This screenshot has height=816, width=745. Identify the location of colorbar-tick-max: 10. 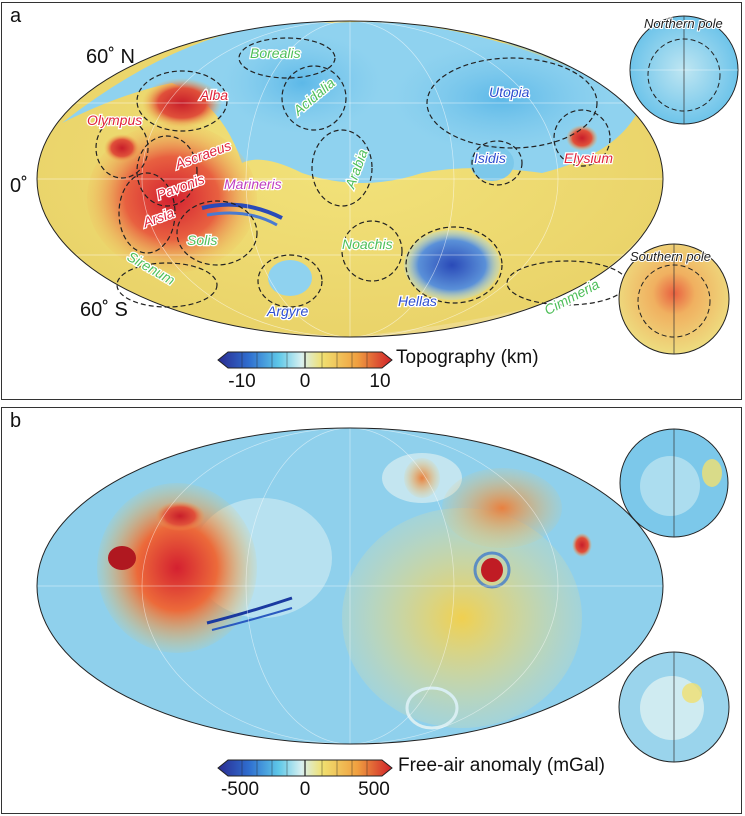
(380, 381).